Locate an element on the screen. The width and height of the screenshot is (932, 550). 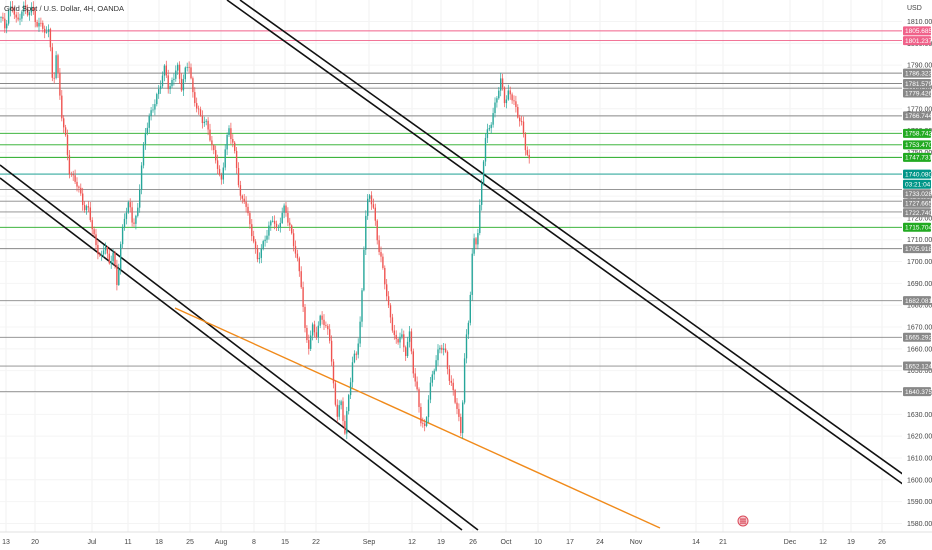
price-axis-label: 1630.000 is located at coordinates (919, 415).